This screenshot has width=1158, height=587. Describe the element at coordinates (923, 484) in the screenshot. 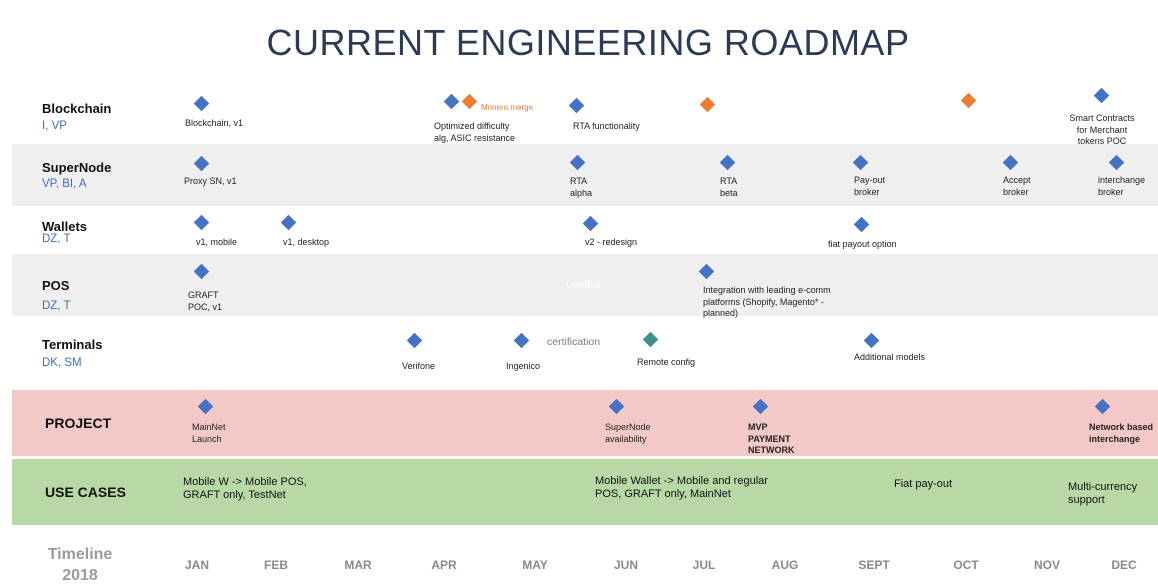

I see `use-case-text: Fiat pay-out` at that location.